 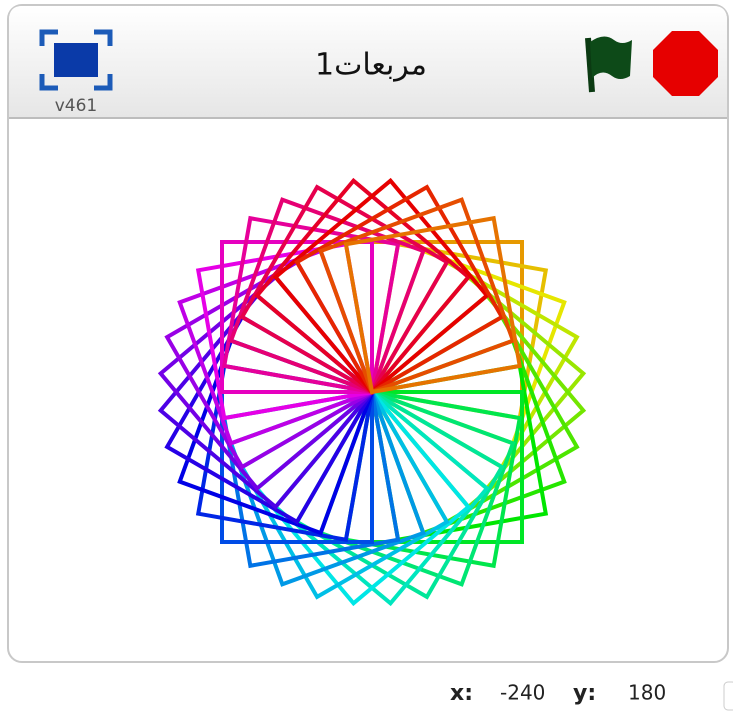 I want to click on flag-pole, so click(x=590, y=65).